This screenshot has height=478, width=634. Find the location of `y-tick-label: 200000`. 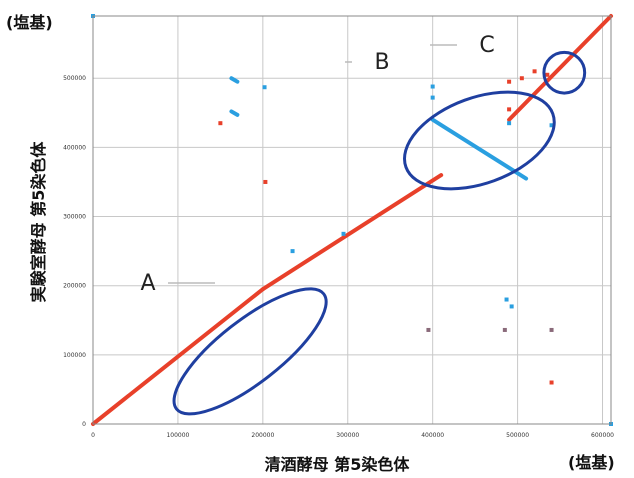

y-tick-label: 200000 is located at coordinates (74, 286).